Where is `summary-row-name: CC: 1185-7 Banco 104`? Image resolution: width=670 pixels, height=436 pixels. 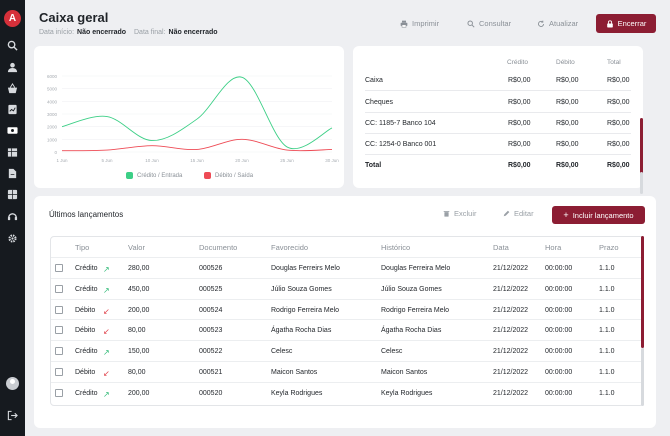
summary-row-name: CC: 1185-7 Banco 104 is located at coordinates (400, 123).